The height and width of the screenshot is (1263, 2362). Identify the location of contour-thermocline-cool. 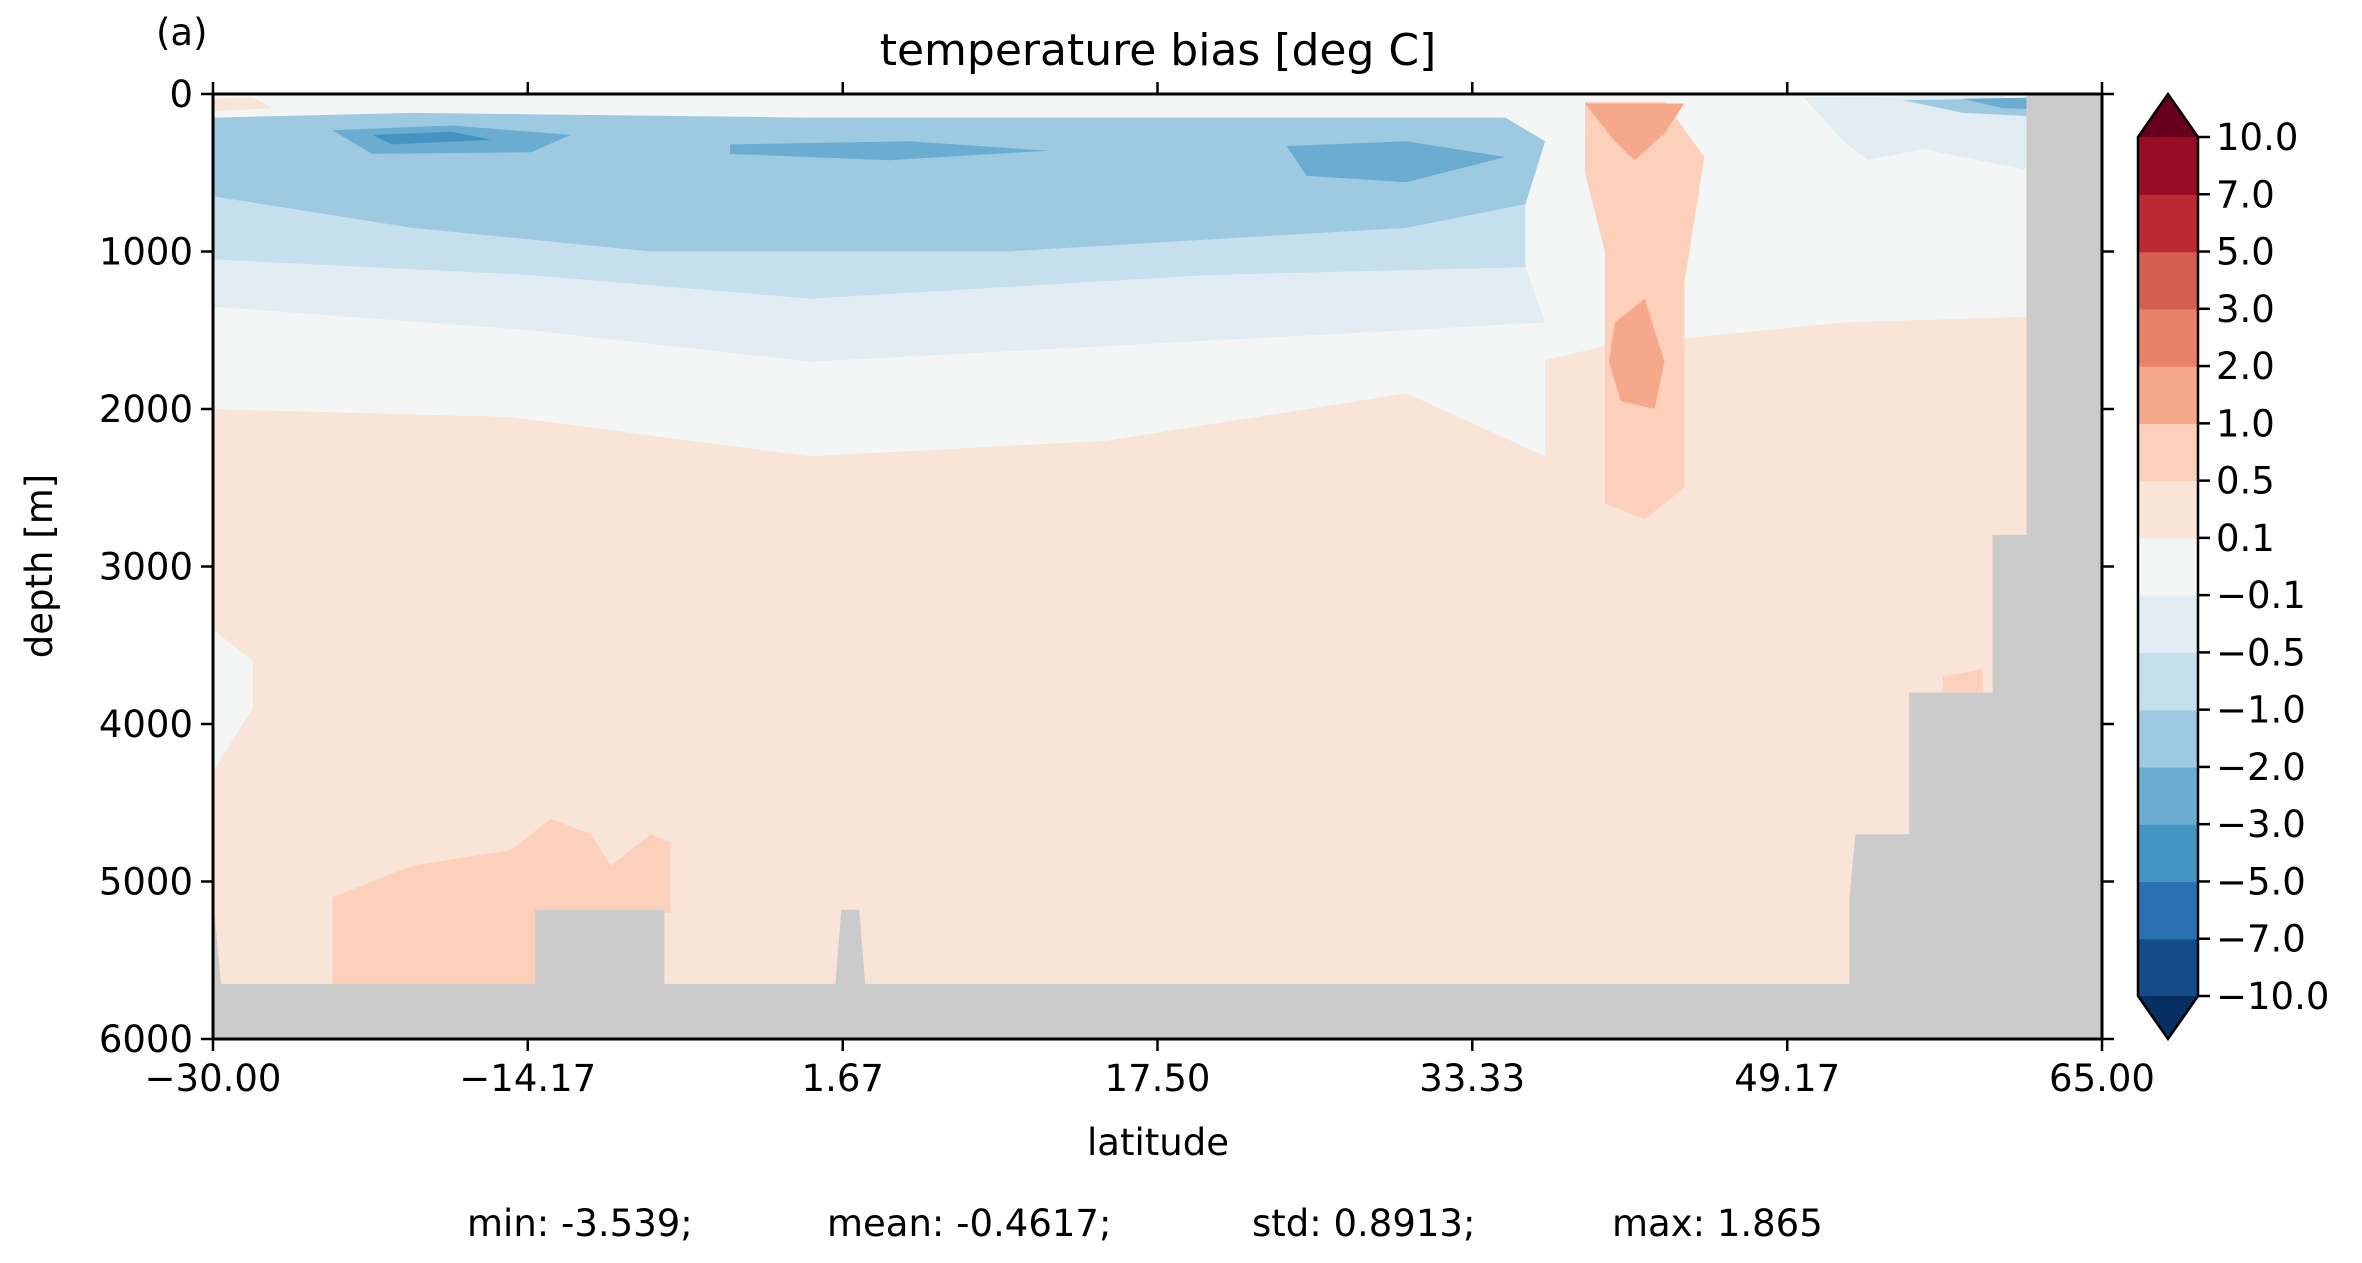
(869, 247).